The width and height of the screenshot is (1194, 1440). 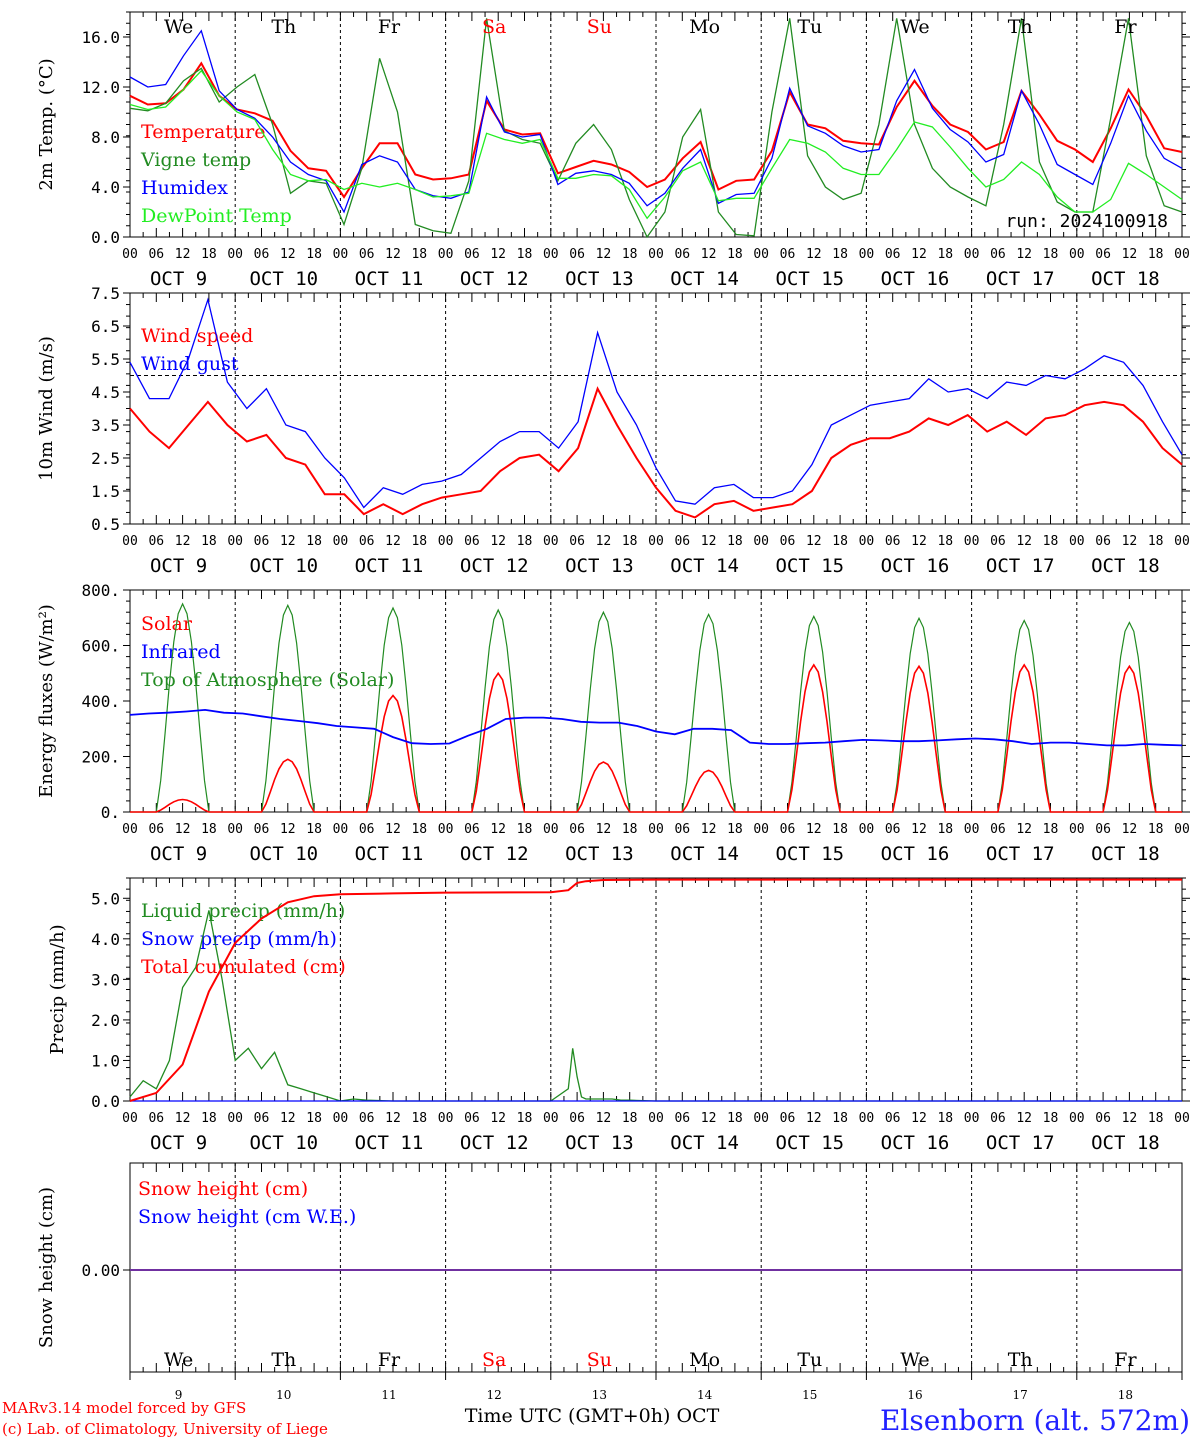 I want to click on legend-entry: Humidex, so click(x=184, y=188).